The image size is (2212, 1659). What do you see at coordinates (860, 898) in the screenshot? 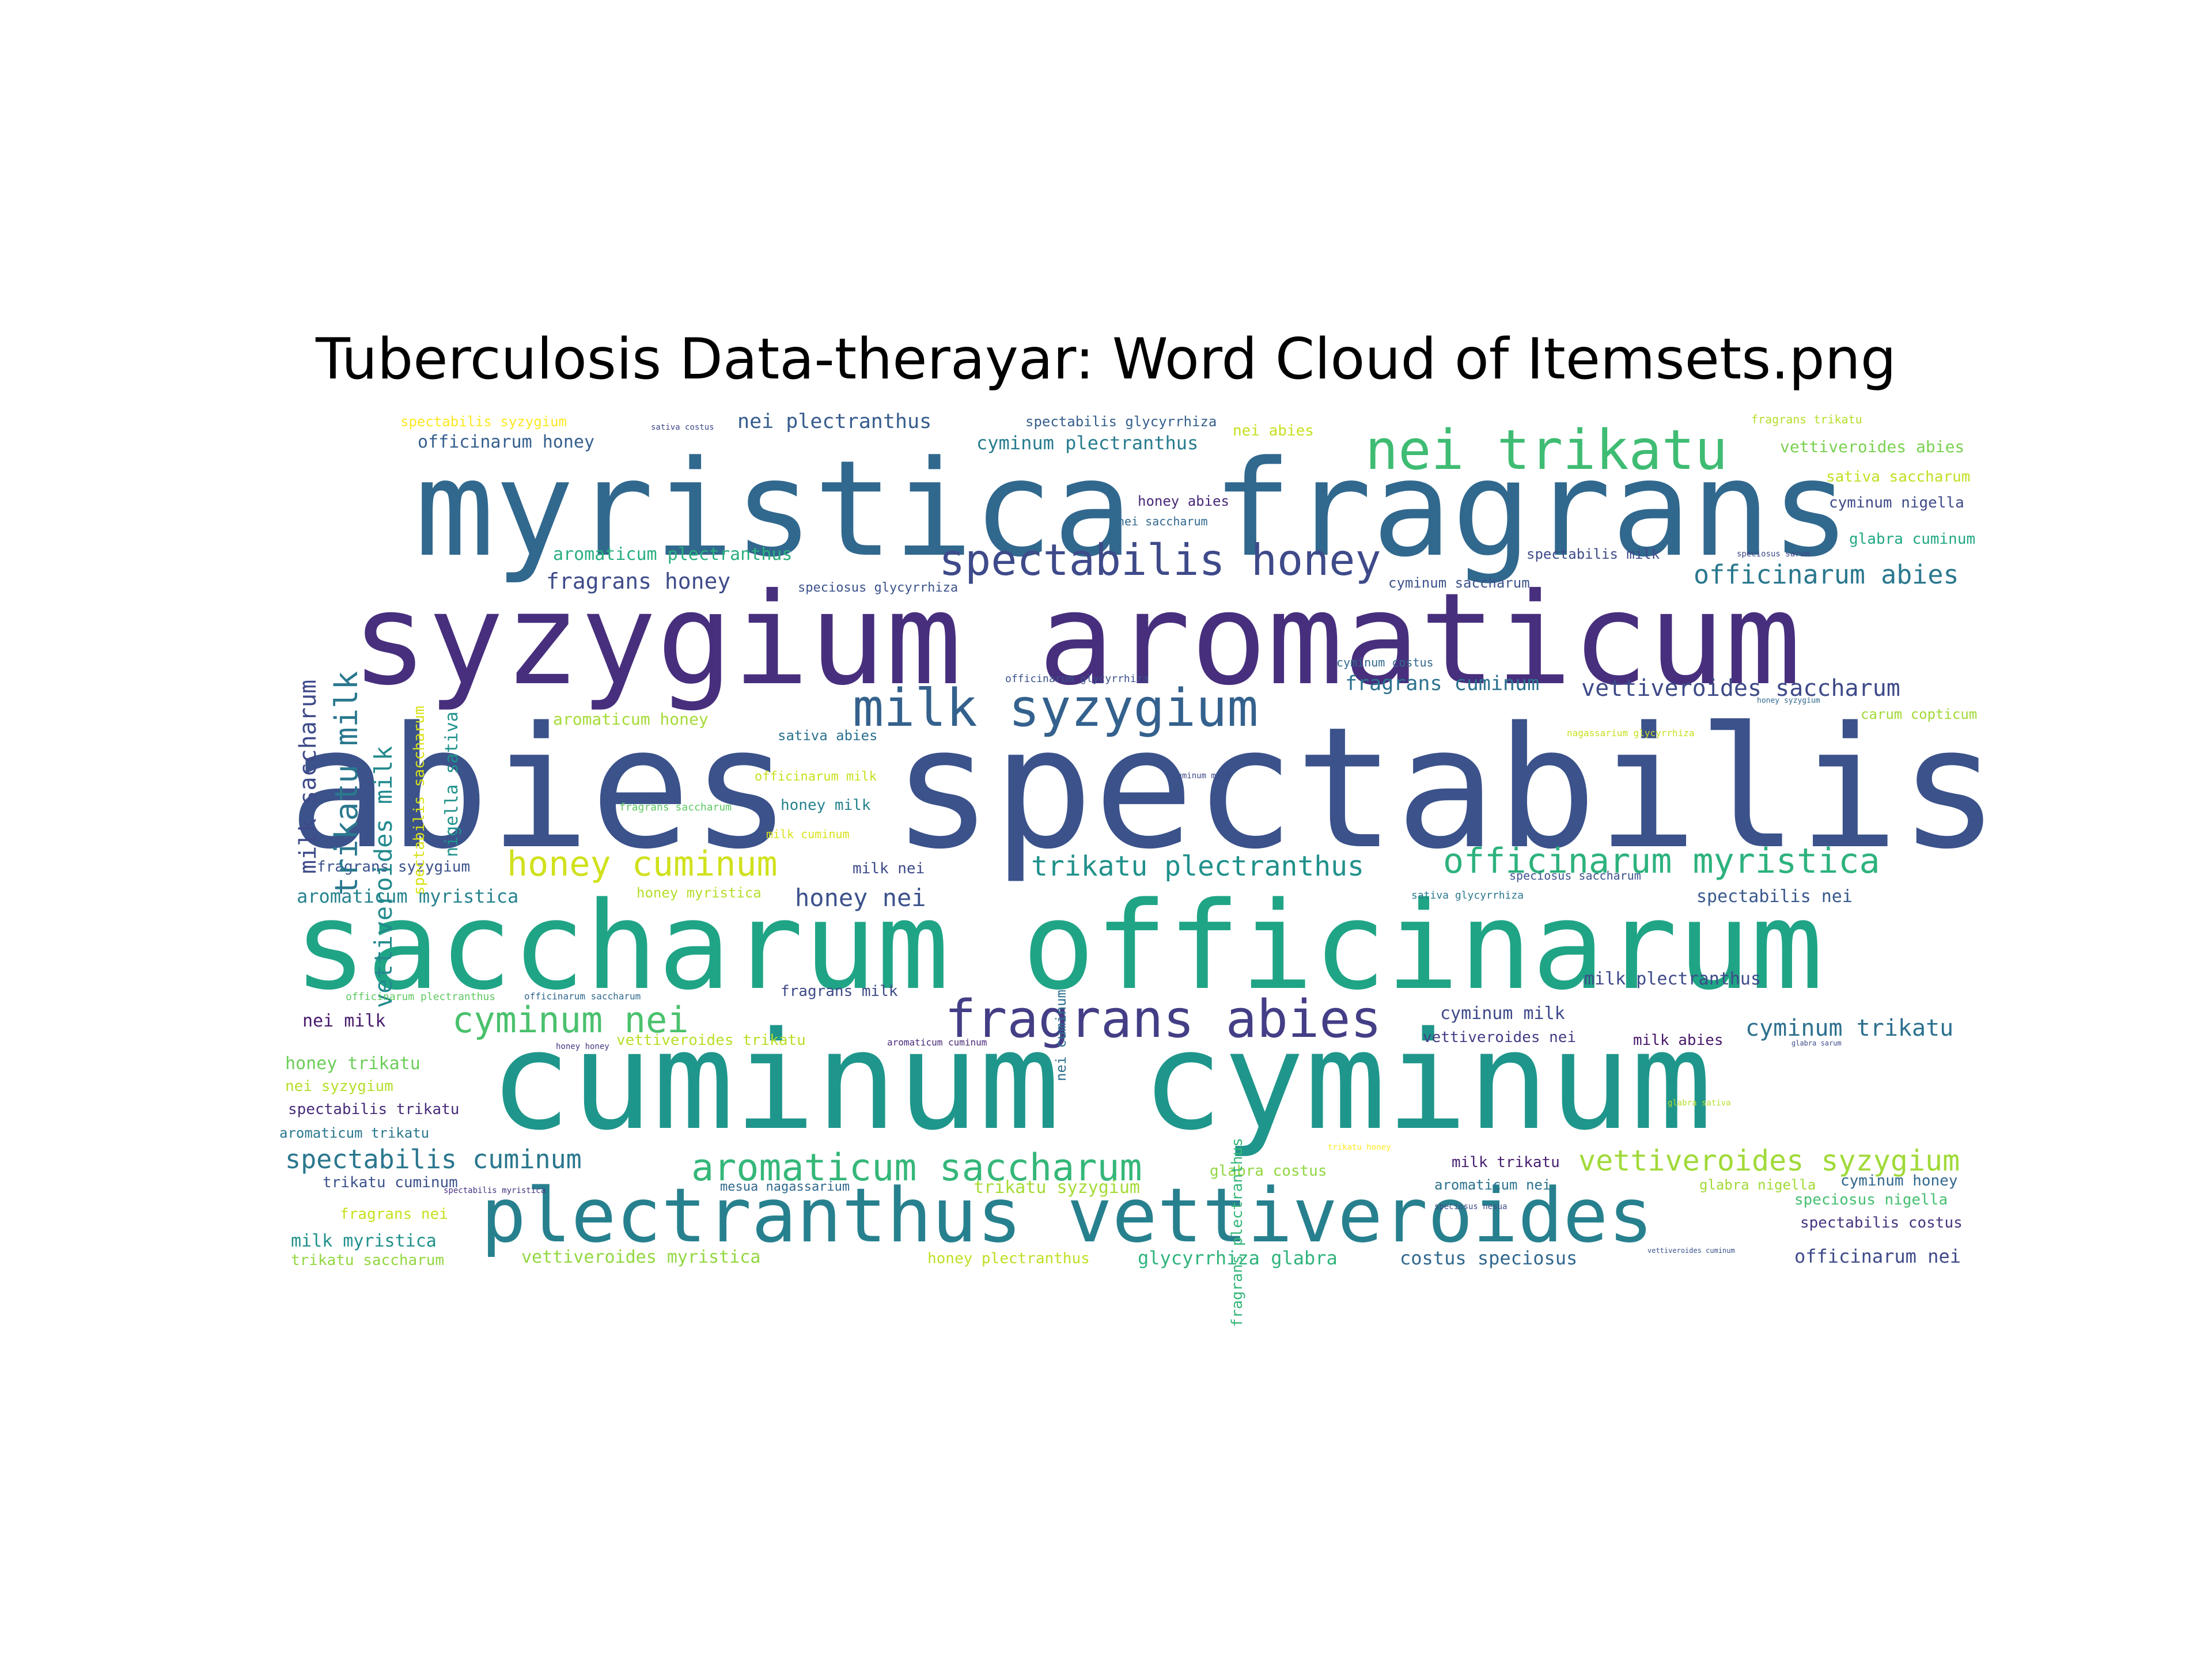
I see `word-honey-nei: honey nei` at bounding box center [860, 898].